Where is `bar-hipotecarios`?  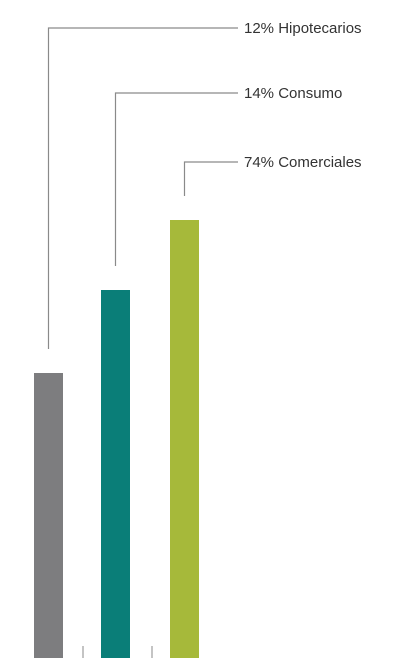
bar-hipotecarios is located at coordinates (48, 515).